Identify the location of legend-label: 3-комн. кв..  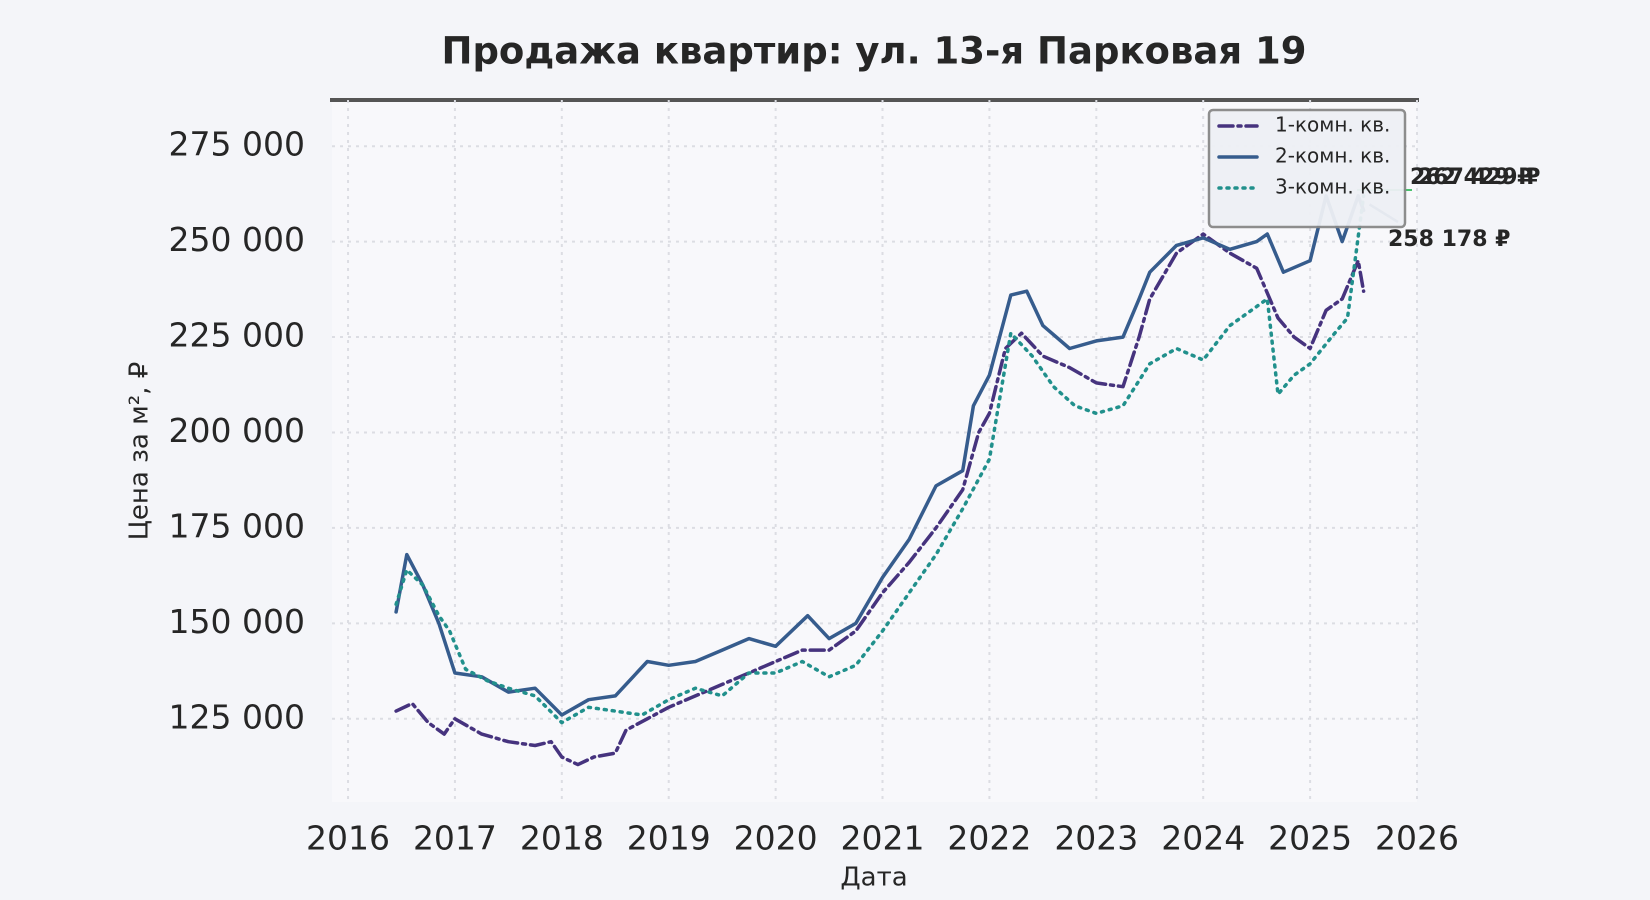
(1332, 187).